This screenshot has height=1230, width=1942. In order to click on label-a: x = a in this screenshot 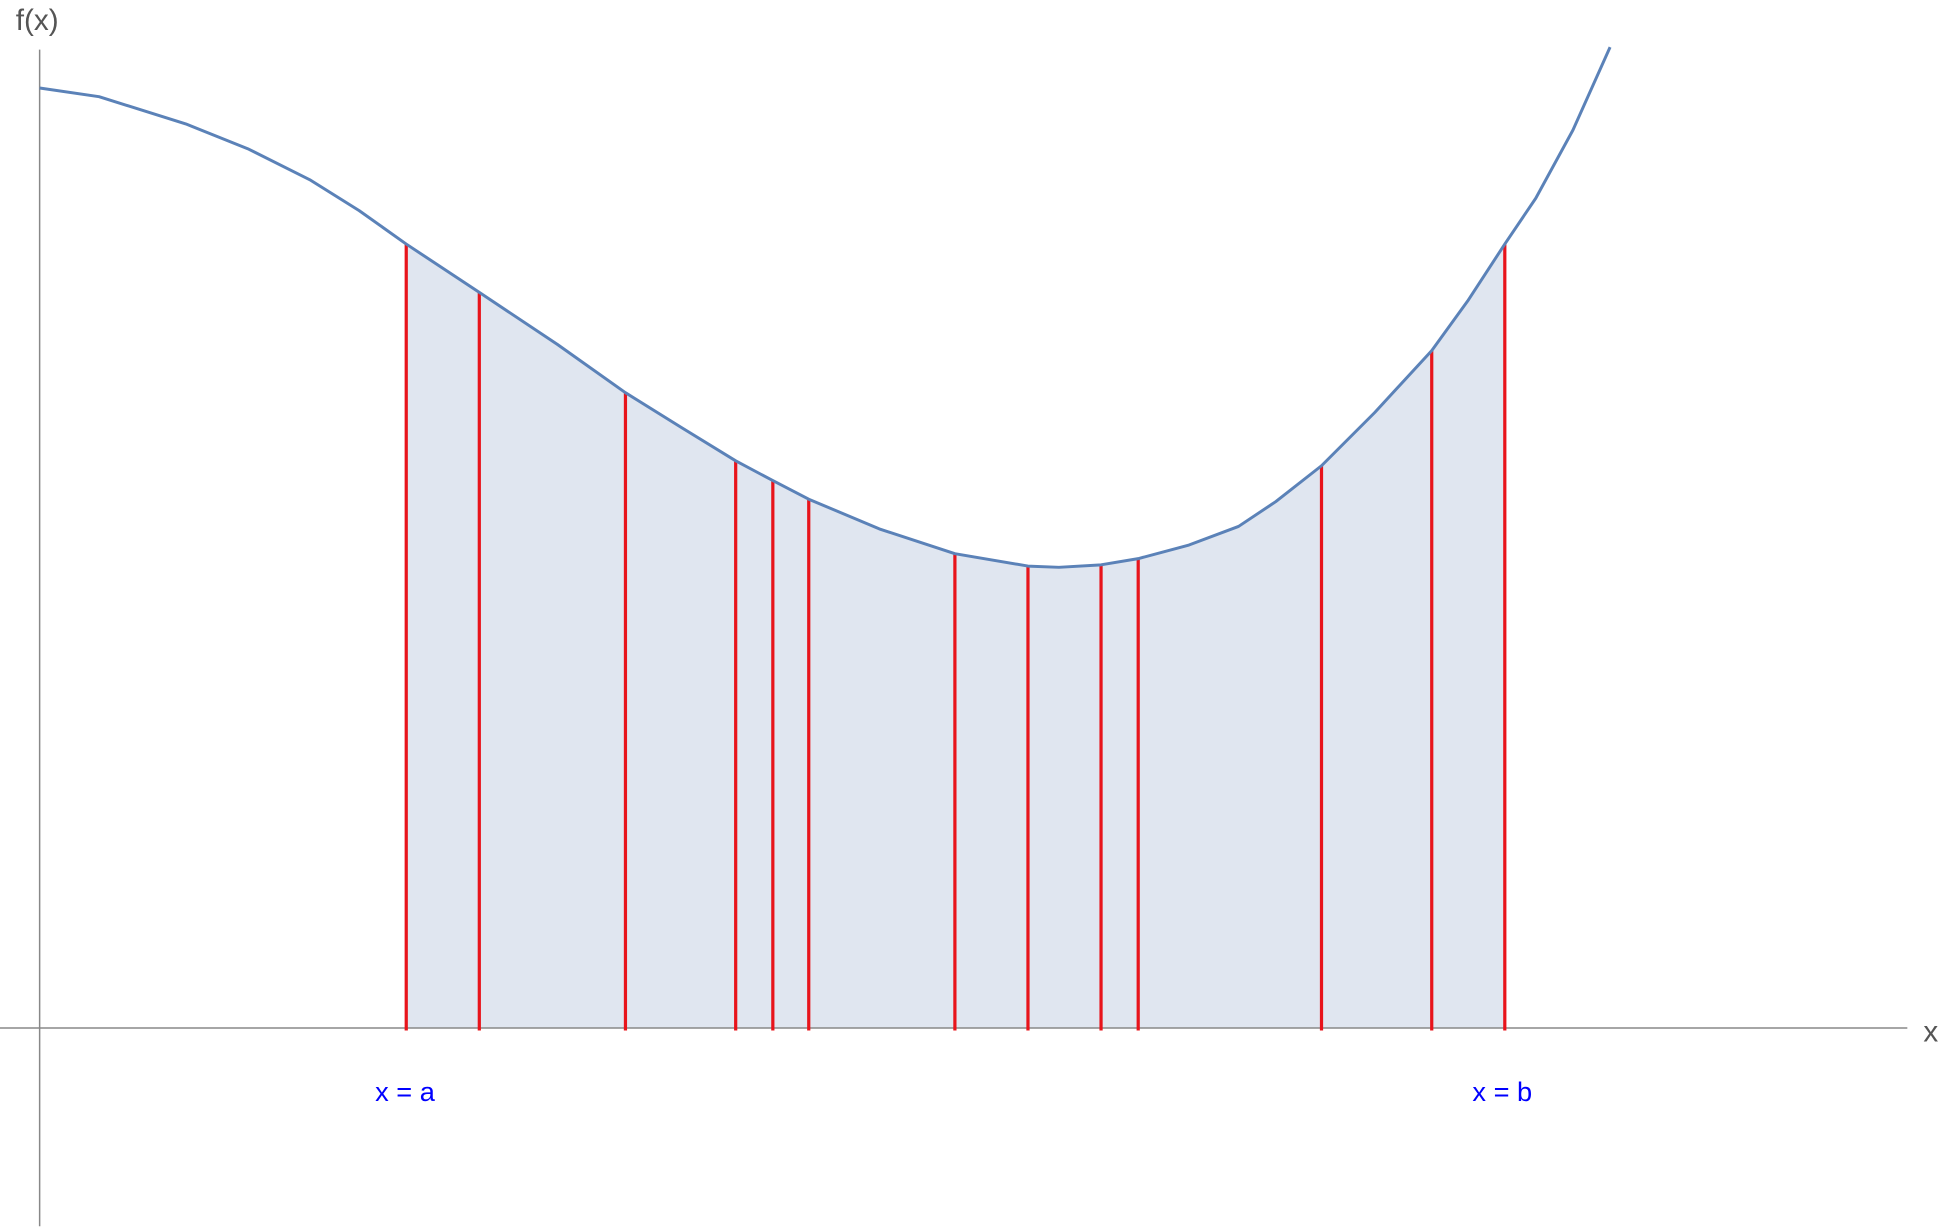, I will do `click(405, 1091)`.